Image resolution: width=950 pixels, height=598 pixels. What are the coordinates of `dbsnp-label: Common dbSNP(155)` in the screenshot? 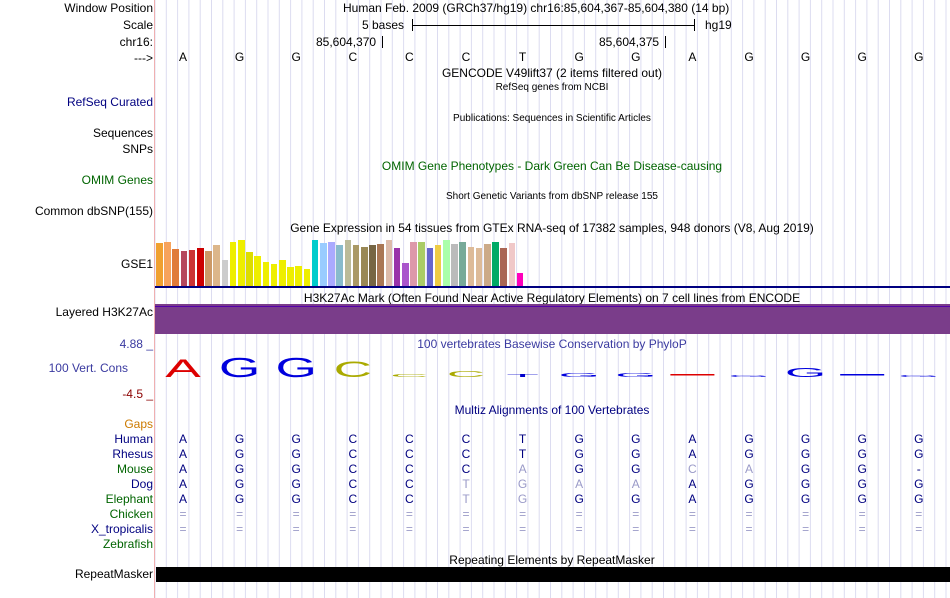 It's located at (93, 211).